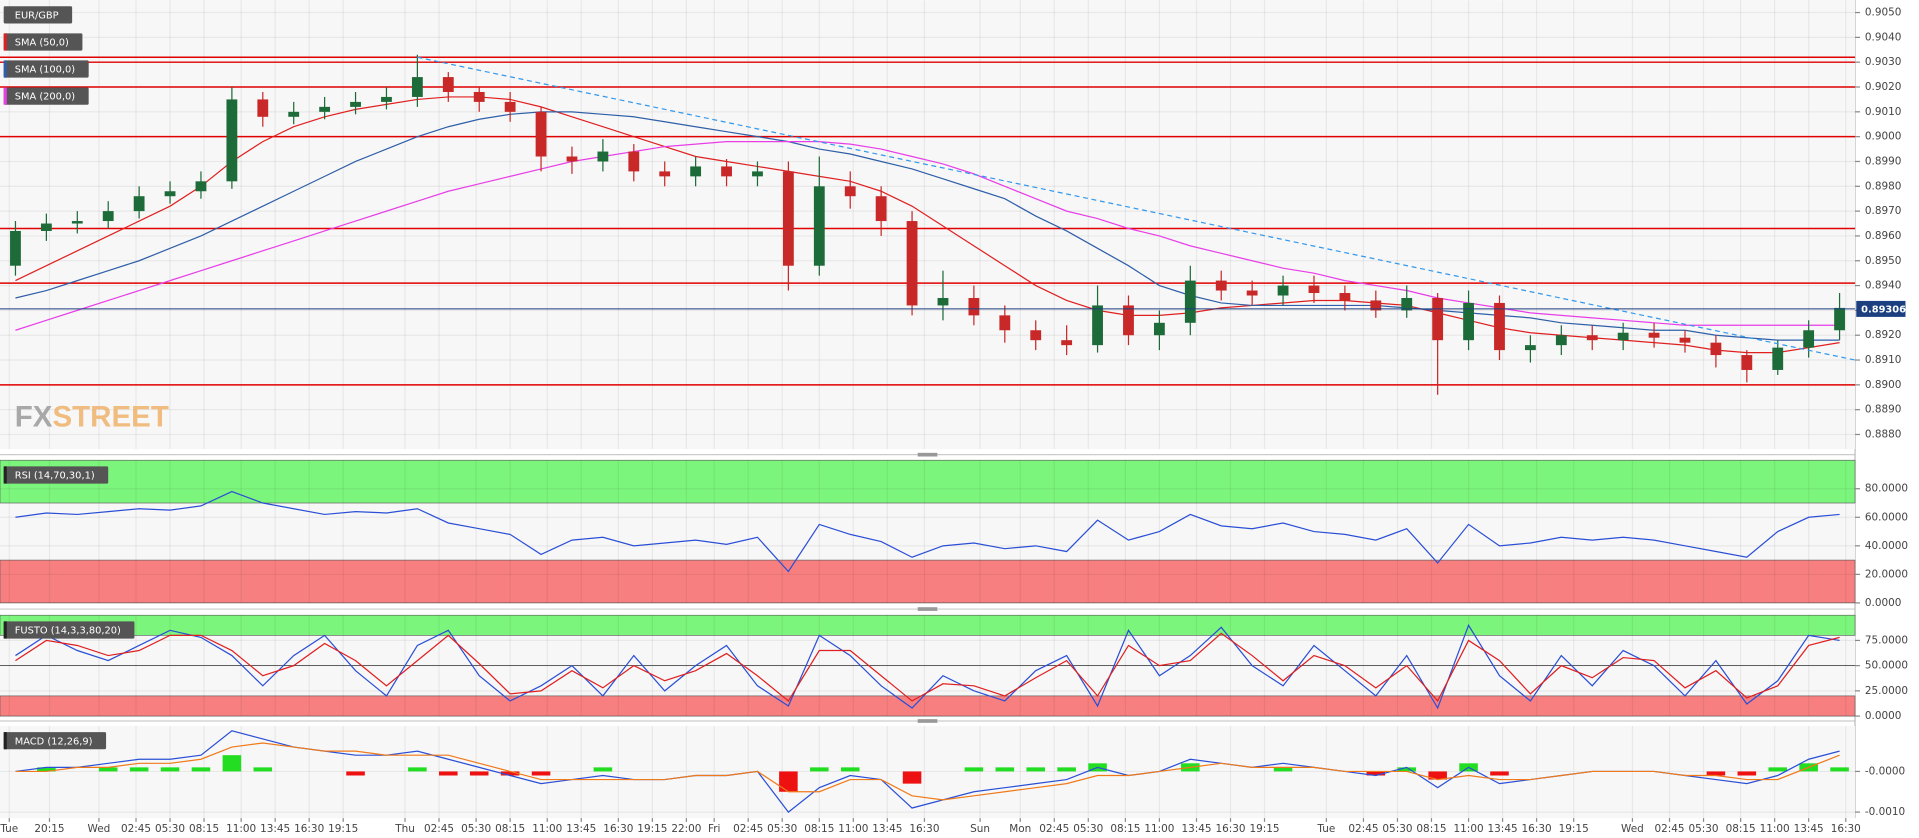  I want to click on y-tick-label: -0.0010, so click(1885, 812).